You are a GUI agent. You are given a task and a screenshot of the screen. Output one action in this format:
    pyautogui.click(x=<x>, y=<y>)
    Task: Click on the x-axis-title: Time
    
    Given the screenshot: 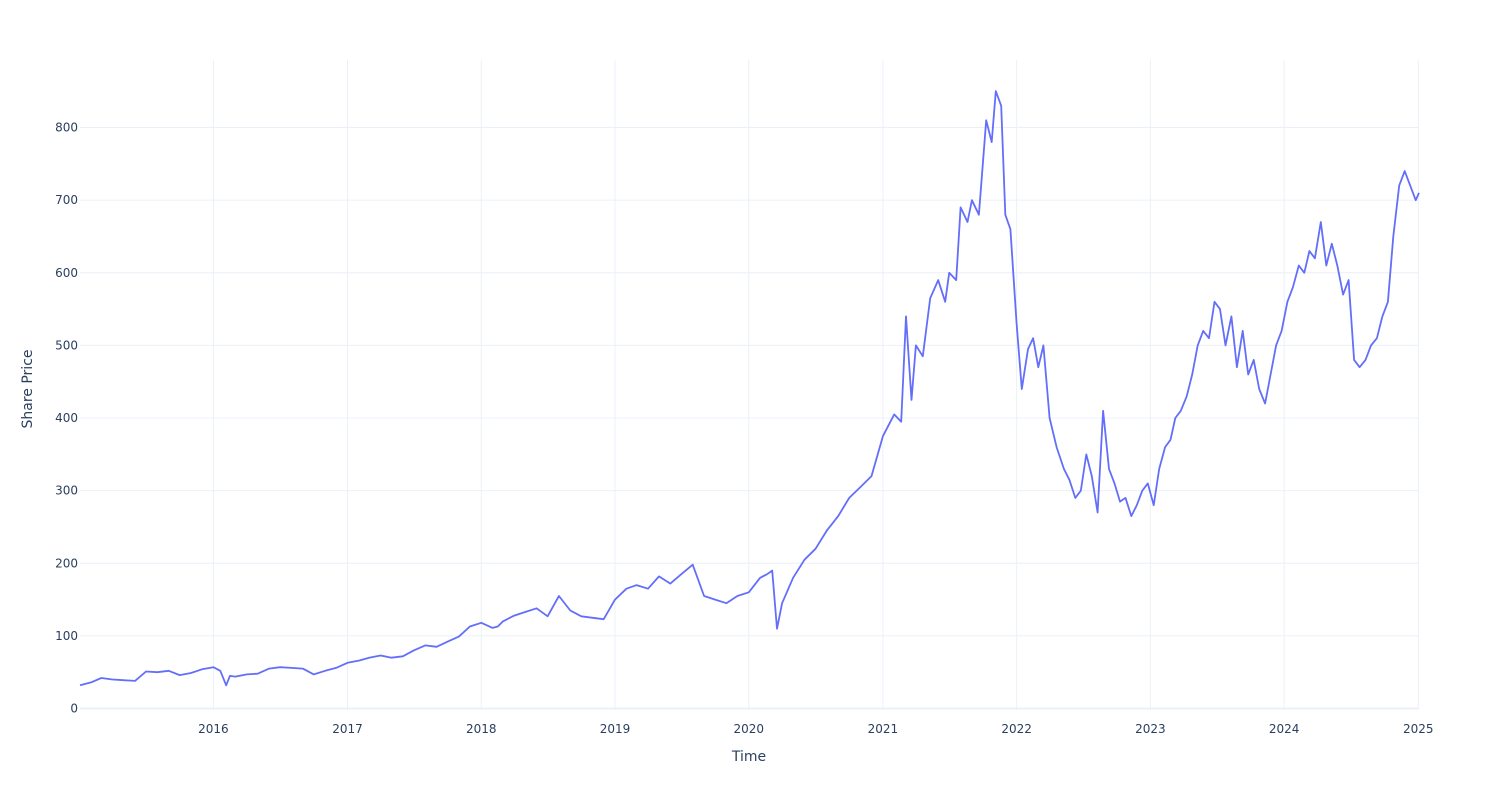 What is the action you would take?
    pyautogui.click(x=748, y=757)
    